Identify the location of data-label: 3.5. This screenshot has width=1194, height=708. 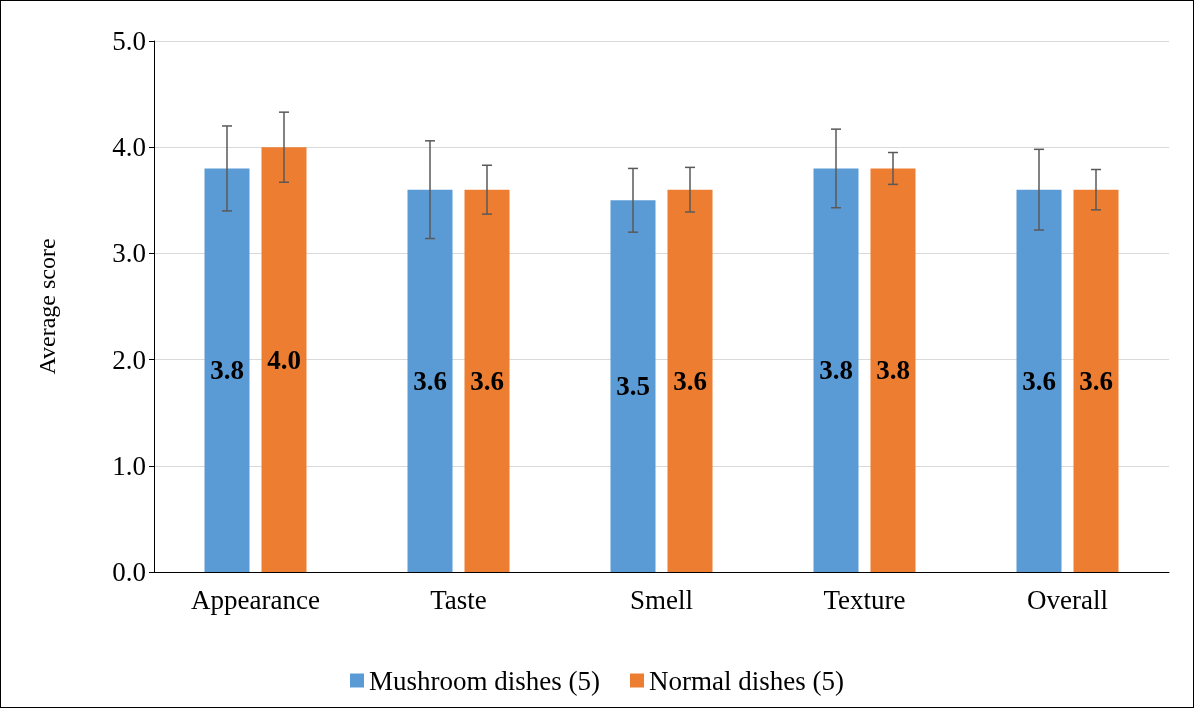
(633, 386).